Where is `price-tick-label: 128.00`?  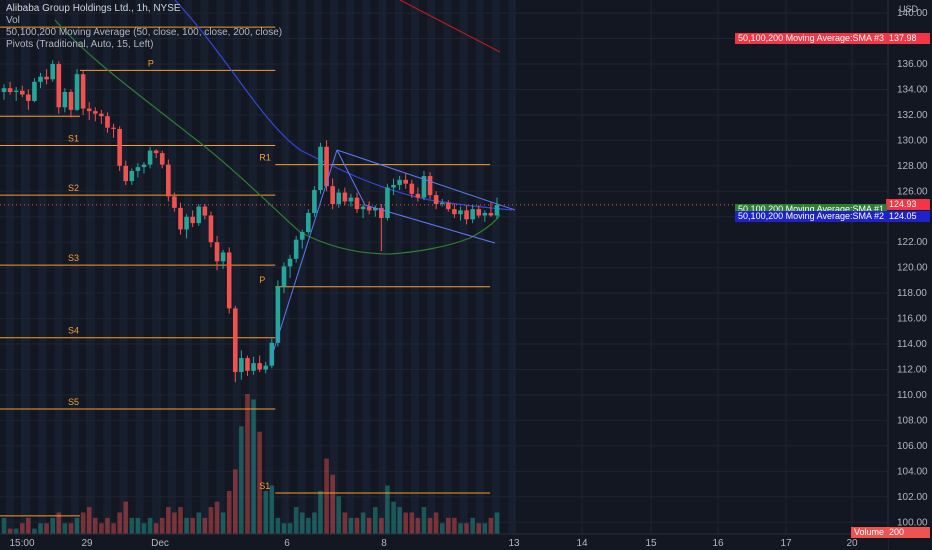 price-tick-label: 128.00 is located at coordinates (912, 166).